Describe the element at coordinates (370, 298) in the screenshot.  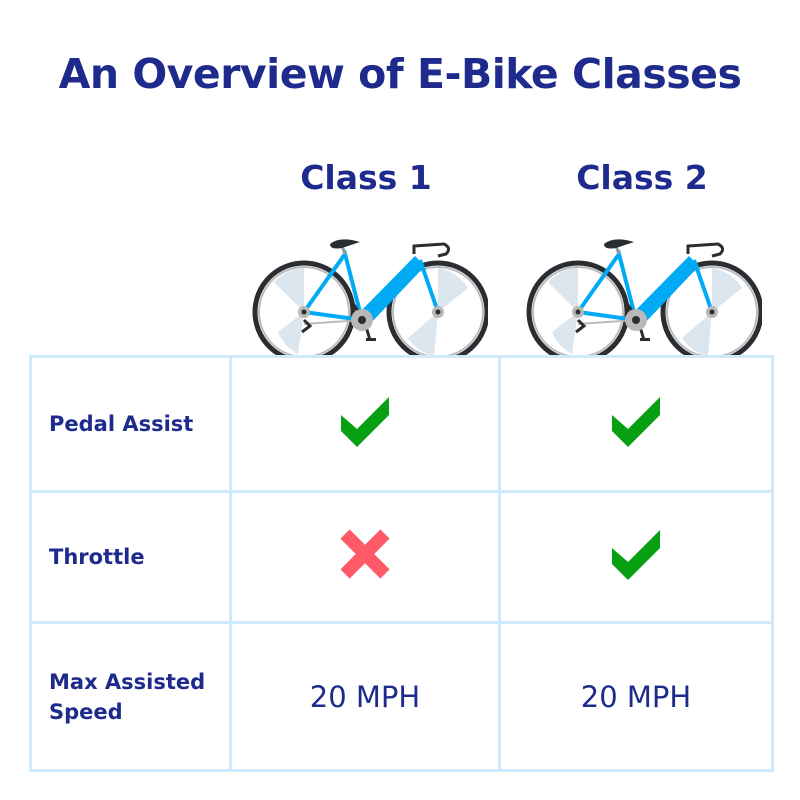
I see `class-1-bike-image` at that location.